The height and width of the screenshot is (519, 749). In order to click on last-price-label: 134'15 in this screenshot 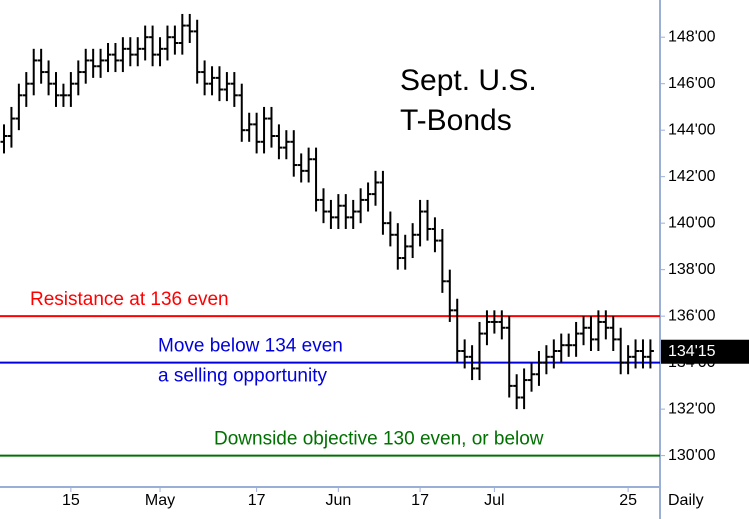, I will do `click(692, 351)`.